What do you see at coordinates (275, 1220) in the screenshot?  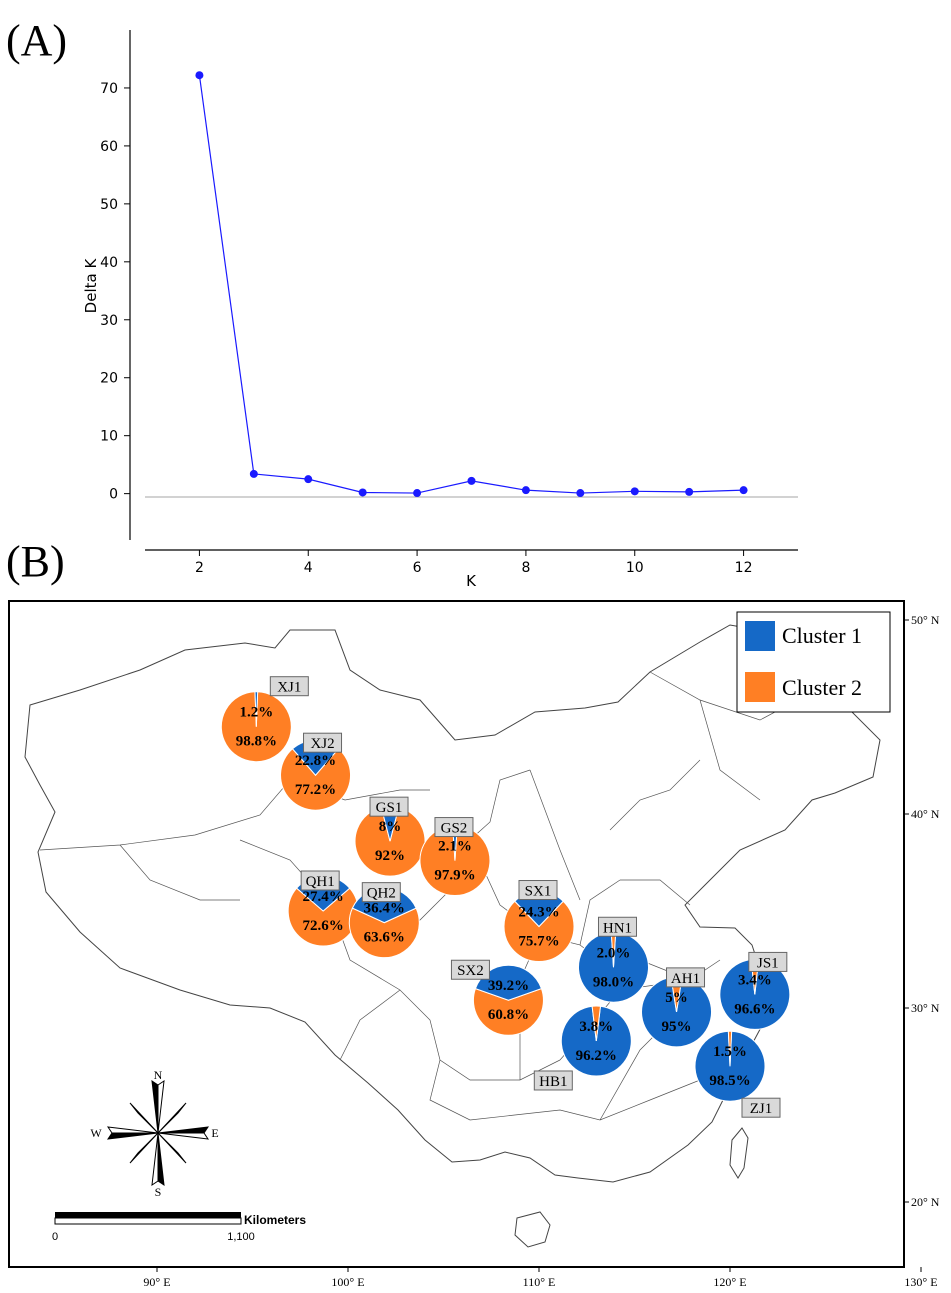 I see `scale-bar-title: Kilometers` at bounding box center [275, 1220].